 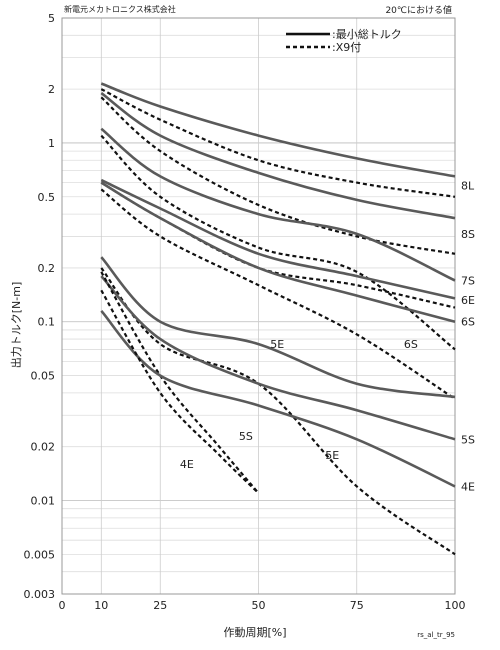 I want to click on legend: :最小総トルク :X9付, so click(x=344, y=40).